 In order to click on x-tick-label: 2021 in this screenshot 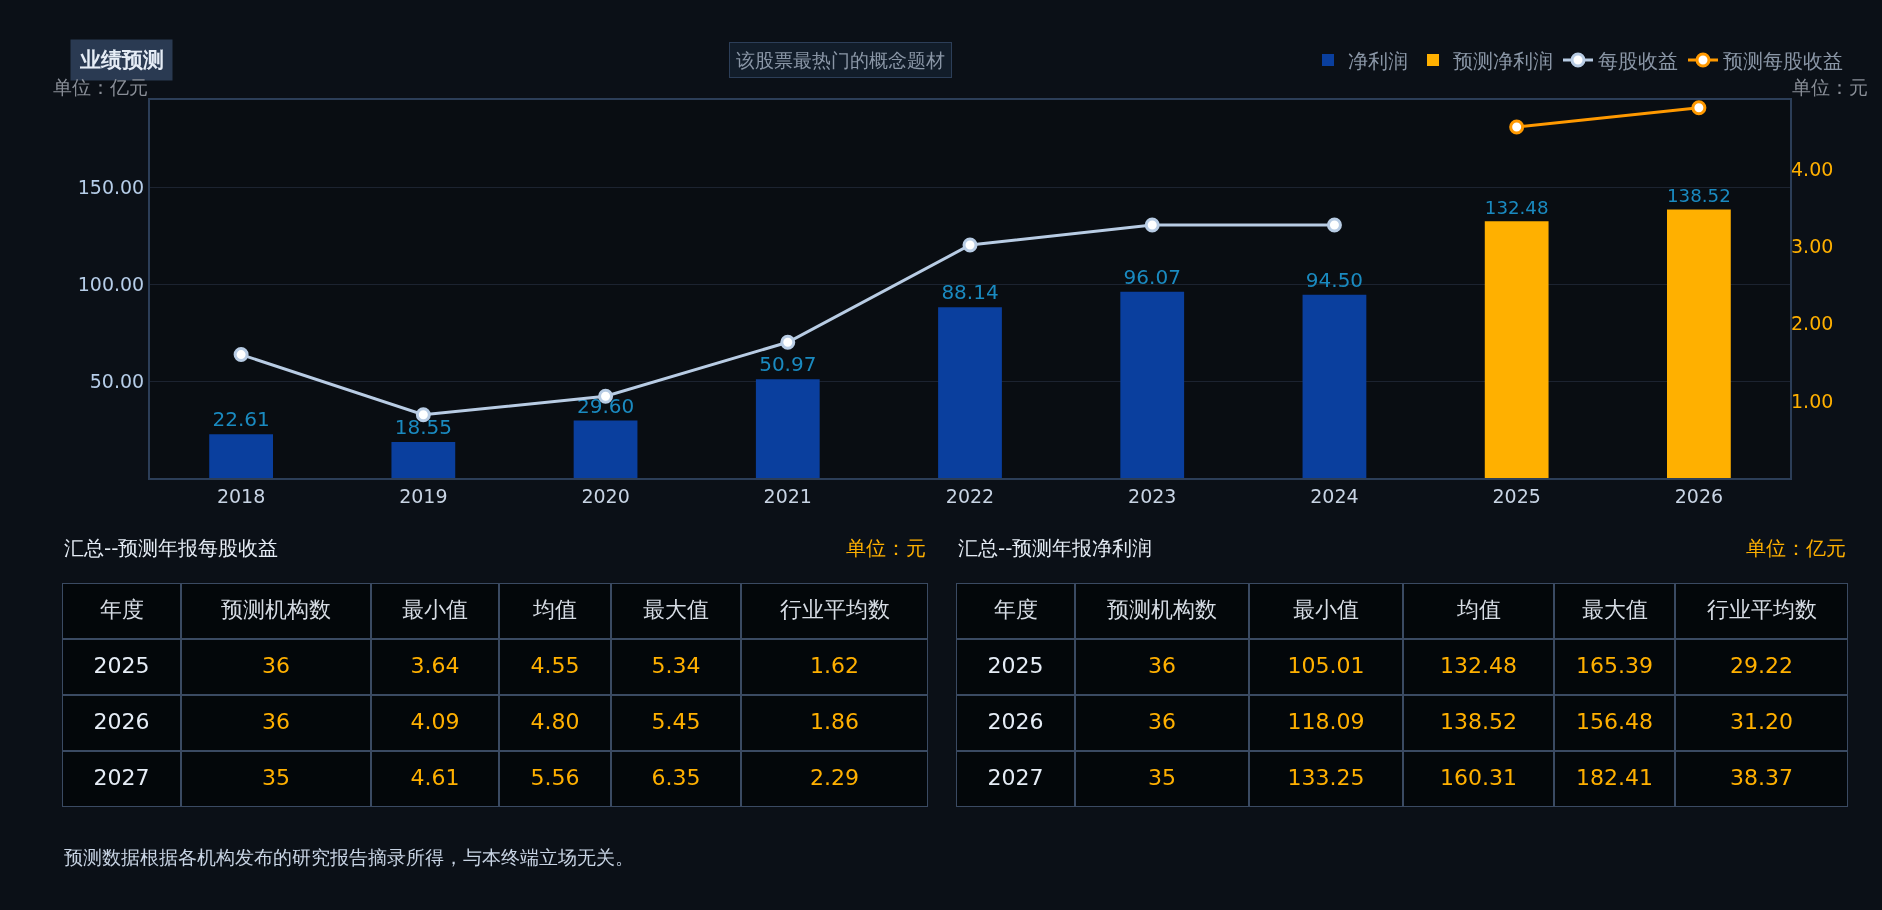, I will do `click(787, 495)`.